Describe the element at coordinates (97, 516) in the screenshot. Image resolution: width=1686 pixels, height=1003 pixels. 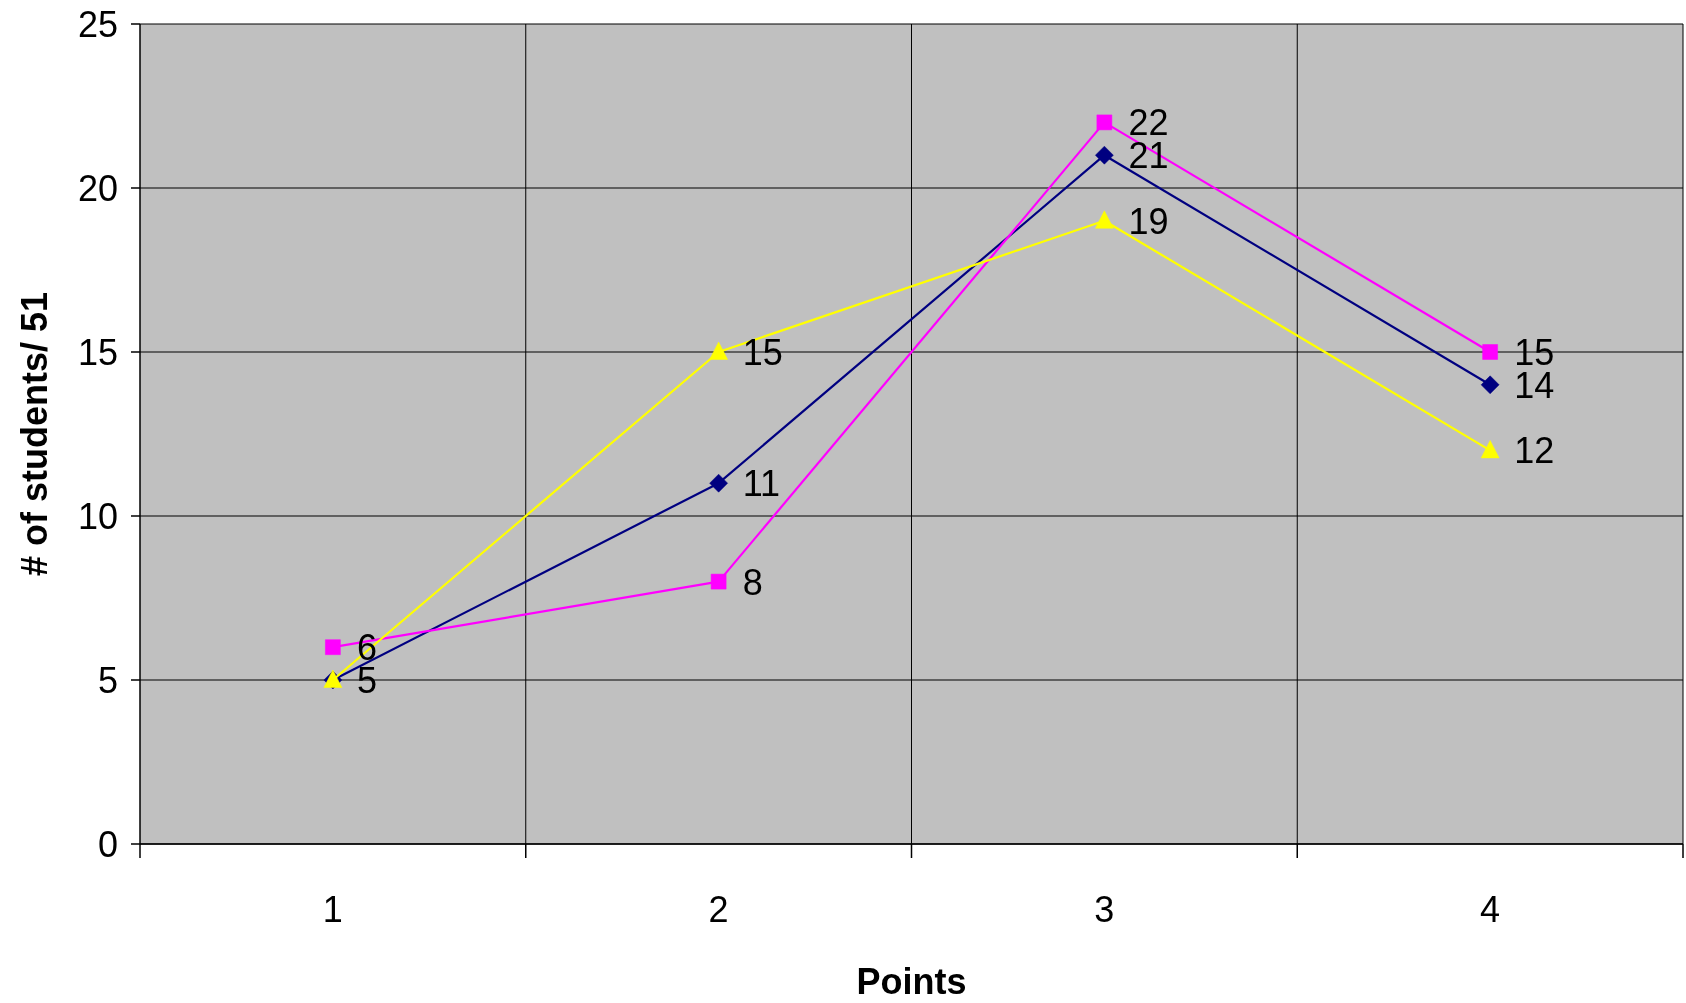
I see `y-tick-label: 10` at that location.